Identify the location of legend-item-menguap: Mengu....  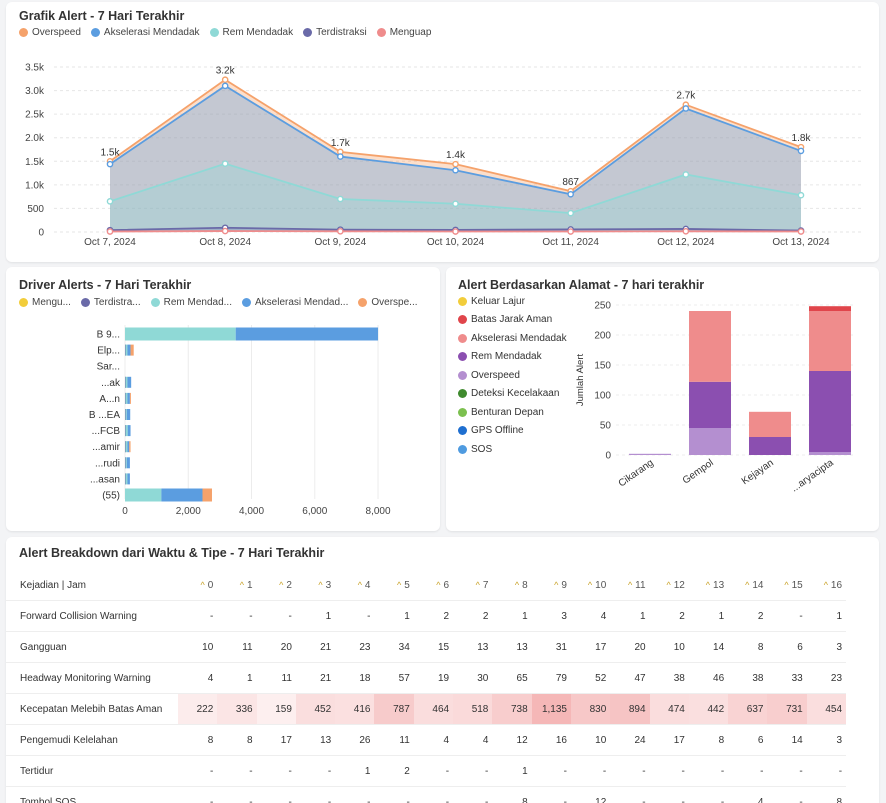
(45, 302).